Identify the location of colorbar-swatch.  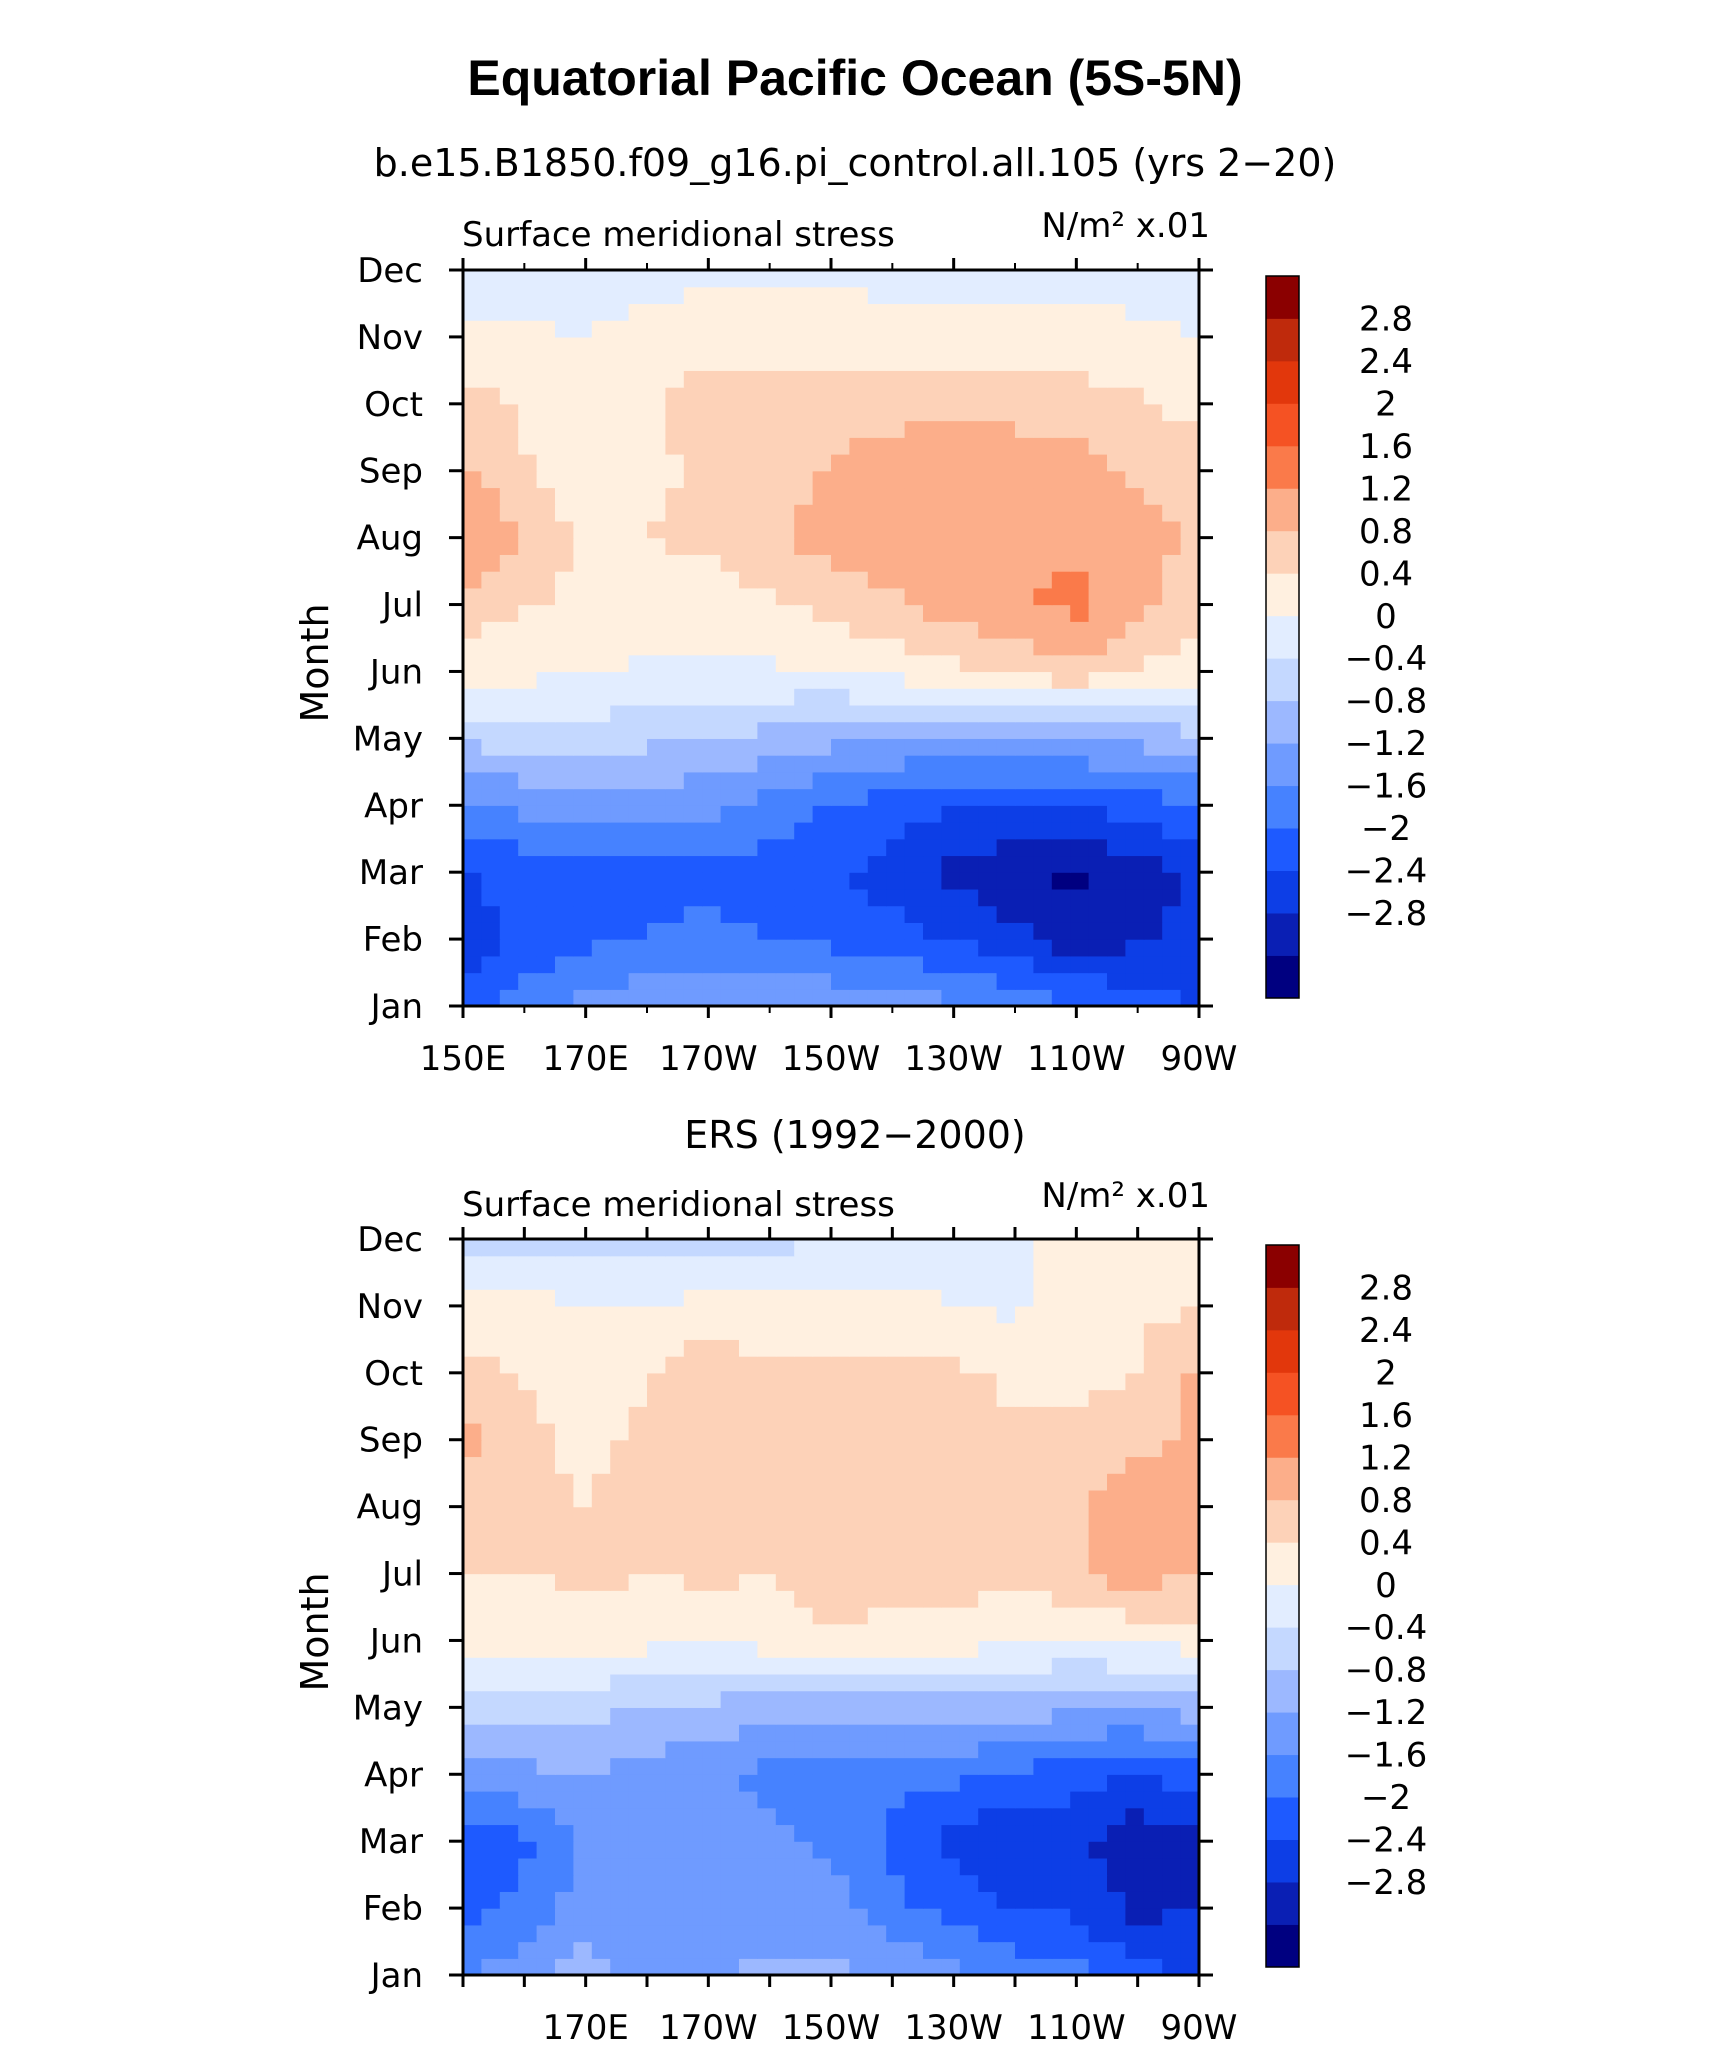
(1282, 425).